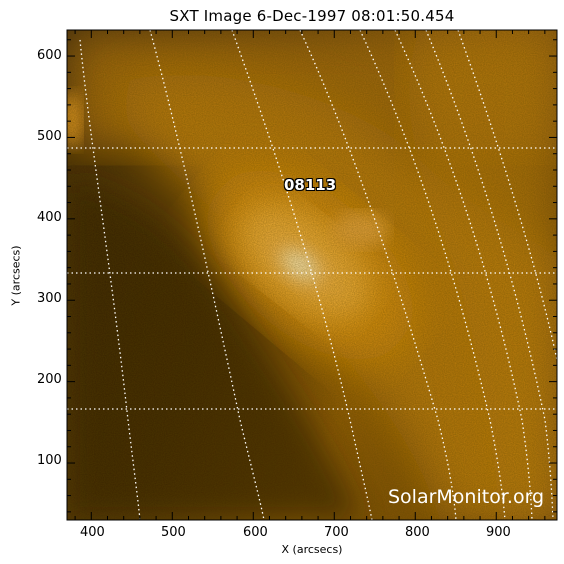 Image resolution: width=564 pixels, height=564 pixels. I want to click on active-region-label: 08113, so click(310, 185).